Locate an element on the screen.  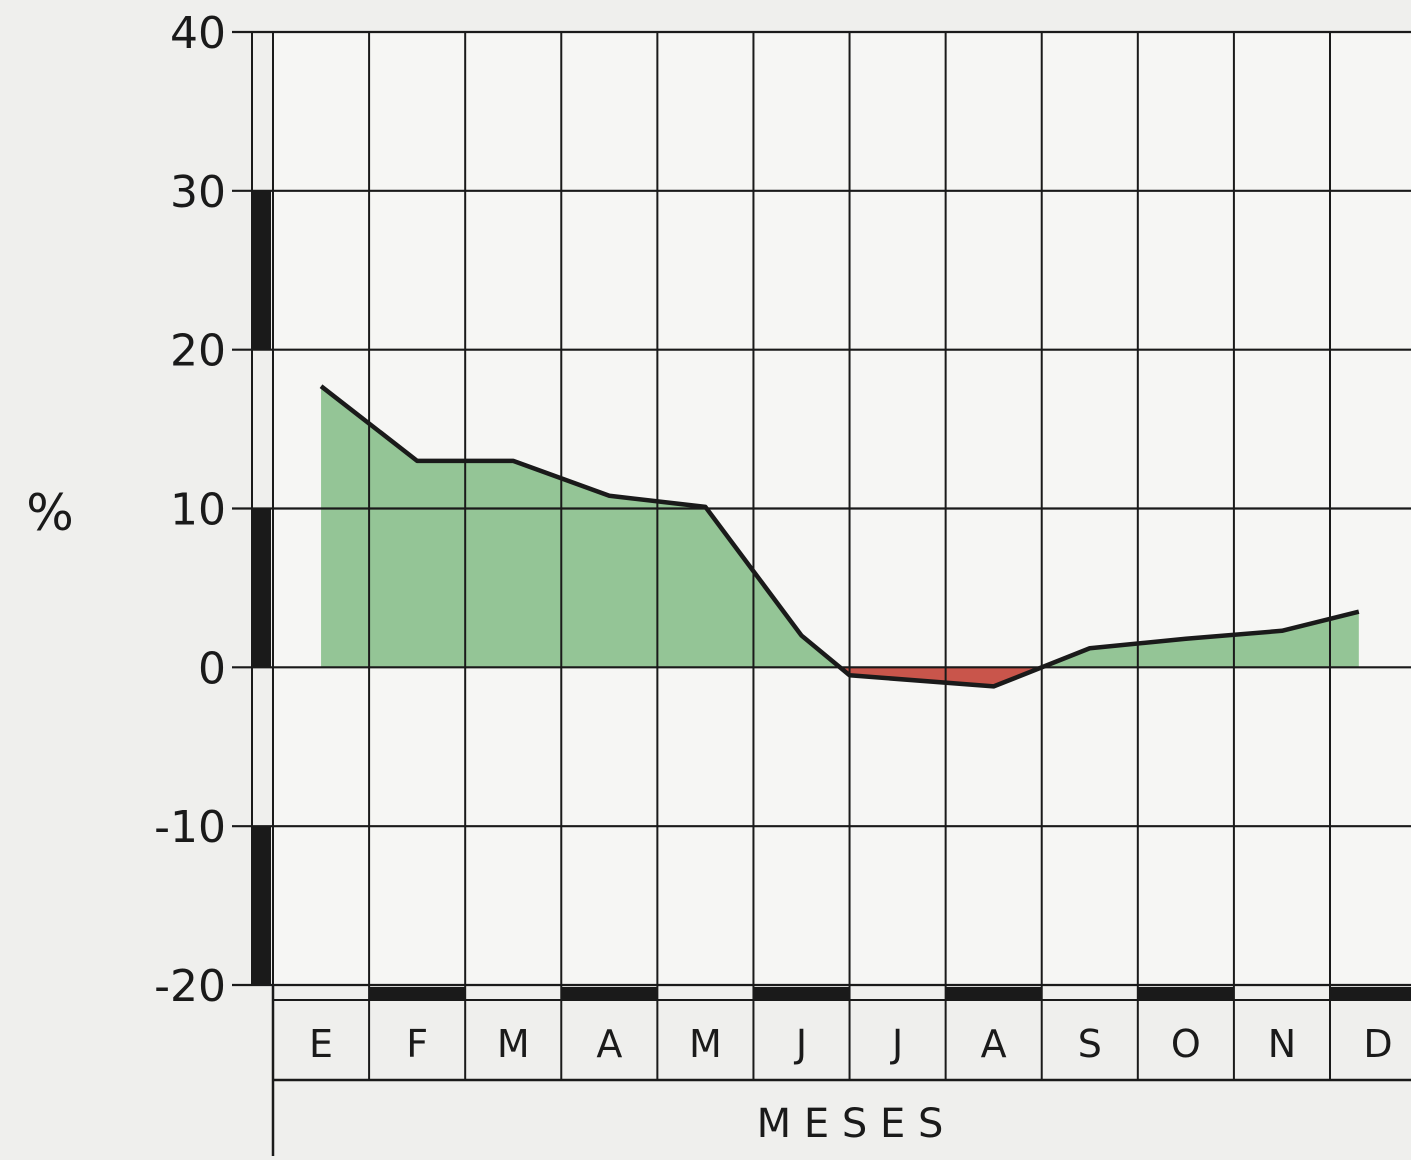
x-axis-label: M E S E S is located at coordinates (850, 1124).